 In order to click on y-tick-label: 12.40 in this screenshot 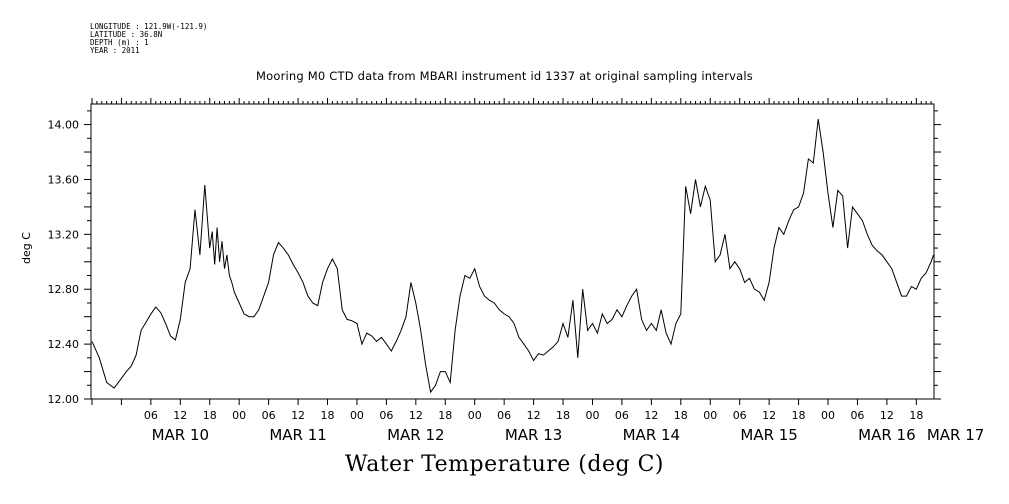, I will do `click(64, 344)`.